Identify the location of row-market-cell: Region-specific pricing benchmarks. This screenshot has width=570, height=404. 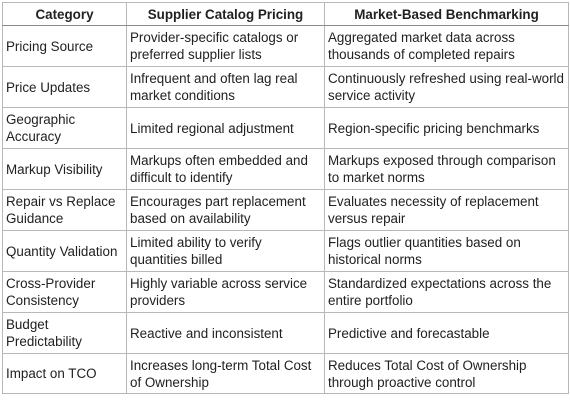
(446, 128).